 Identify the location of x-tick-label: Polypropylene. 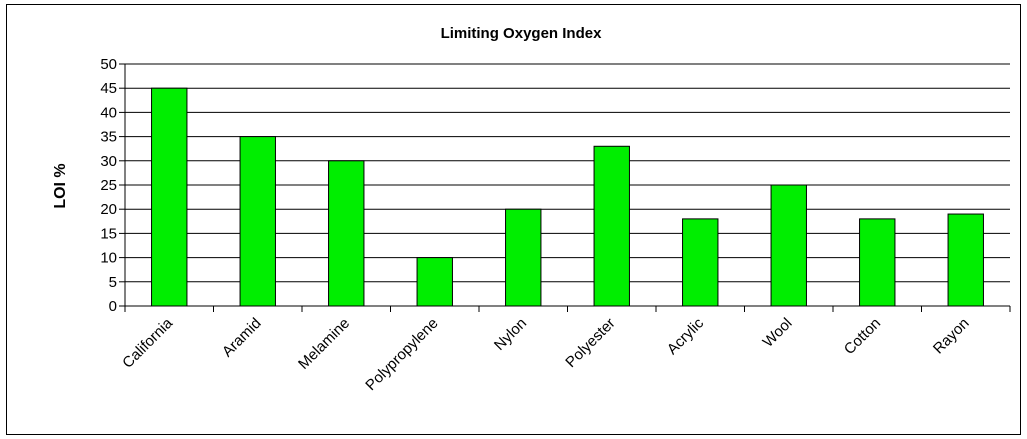
(401, 354).